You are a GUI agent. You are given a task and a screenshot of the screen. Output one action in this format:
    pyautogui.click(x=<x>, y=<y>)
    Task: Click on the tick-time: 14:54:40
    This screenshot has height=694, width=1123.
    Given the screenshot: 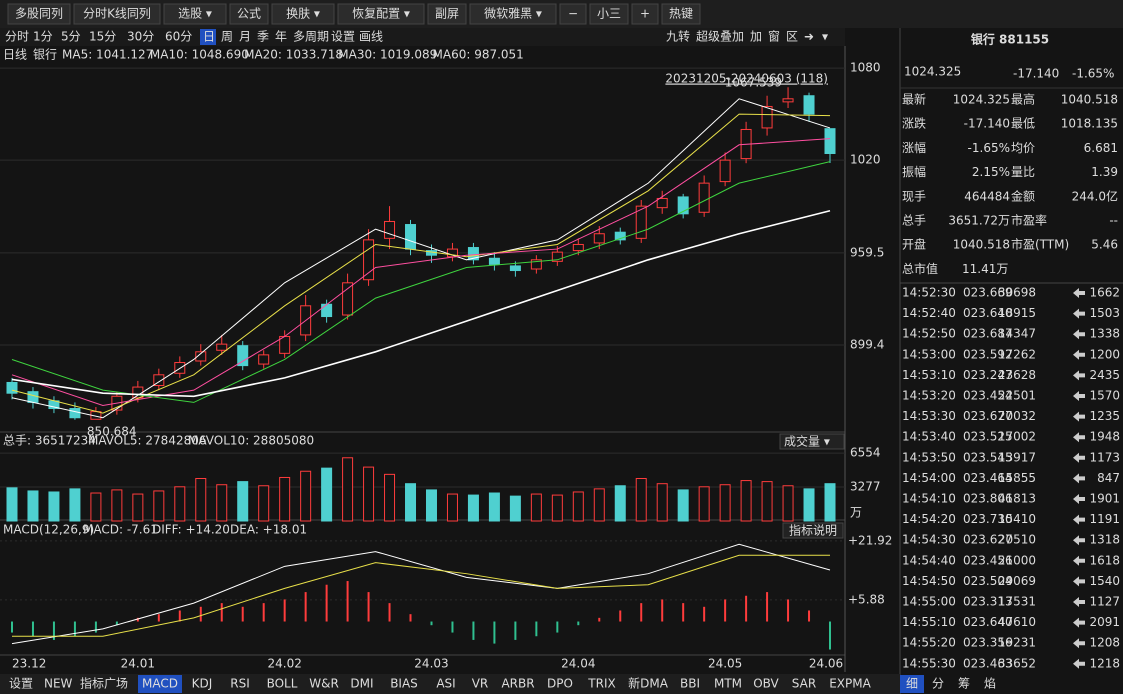 What is the action you would take?
    pyautogui.click(x=929, y=560)
    